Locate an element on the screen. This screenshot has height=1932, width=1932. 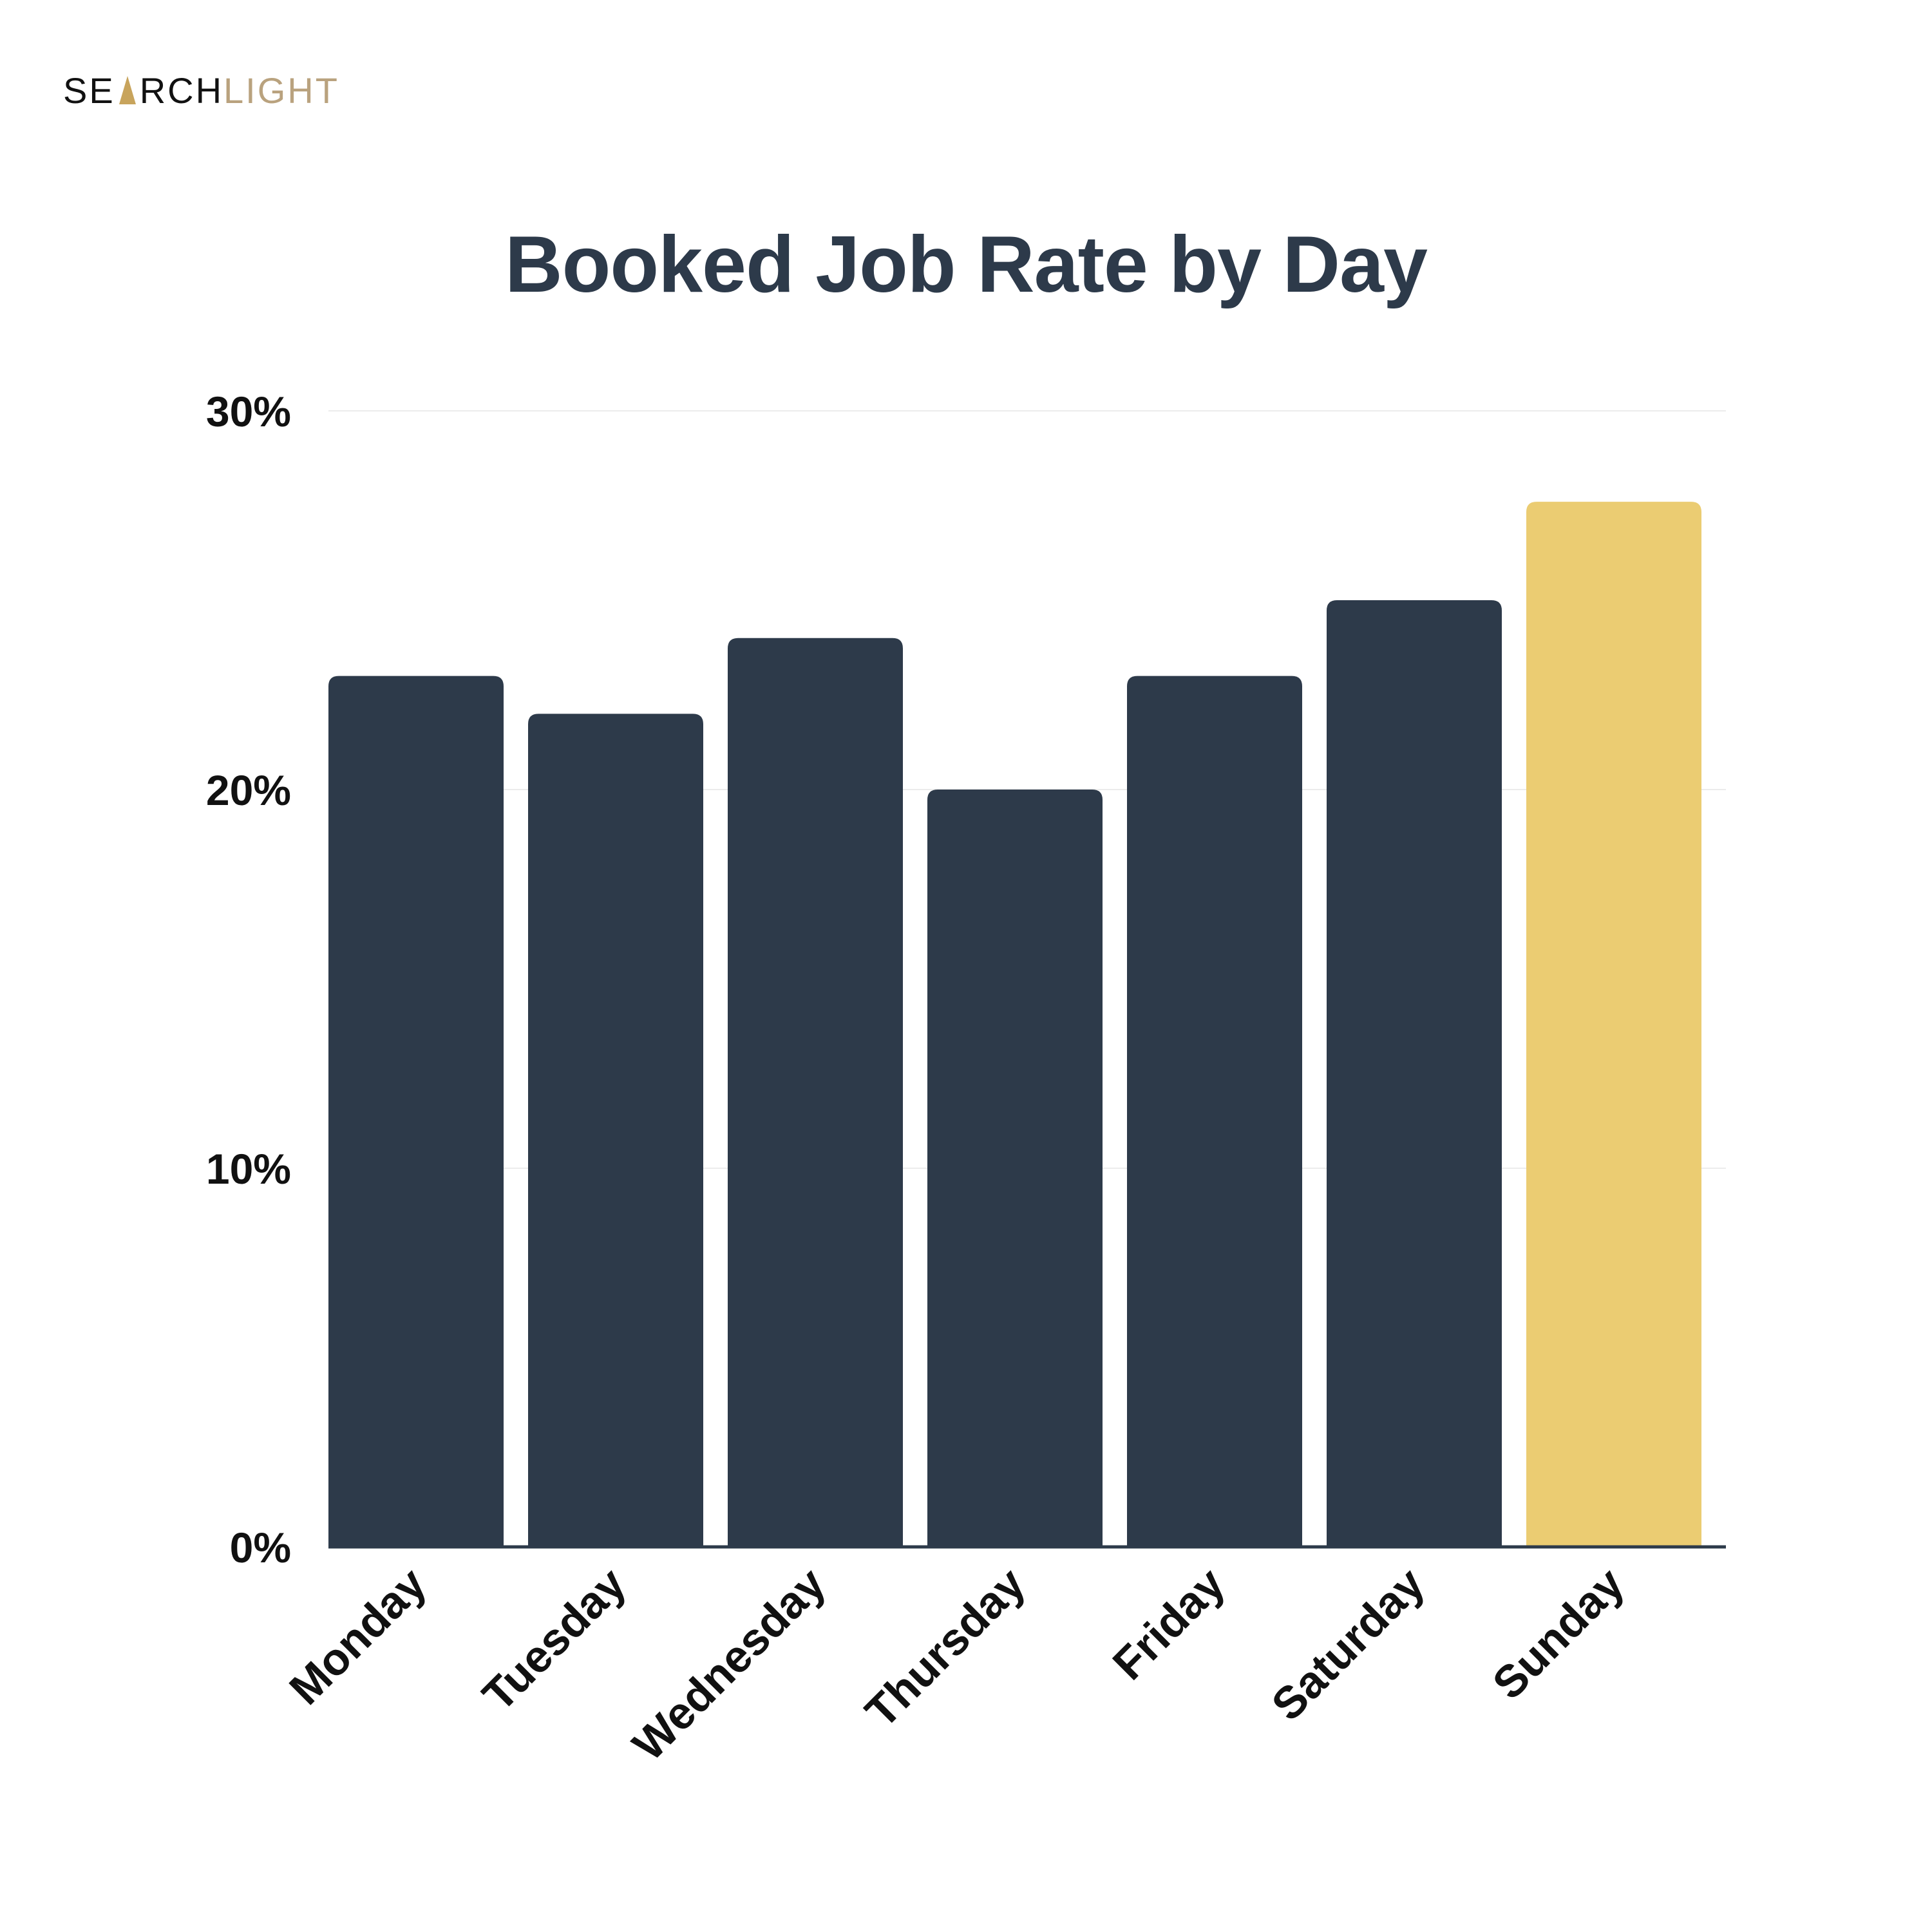
logo-spark-icon is located at coordinates (127, 90).